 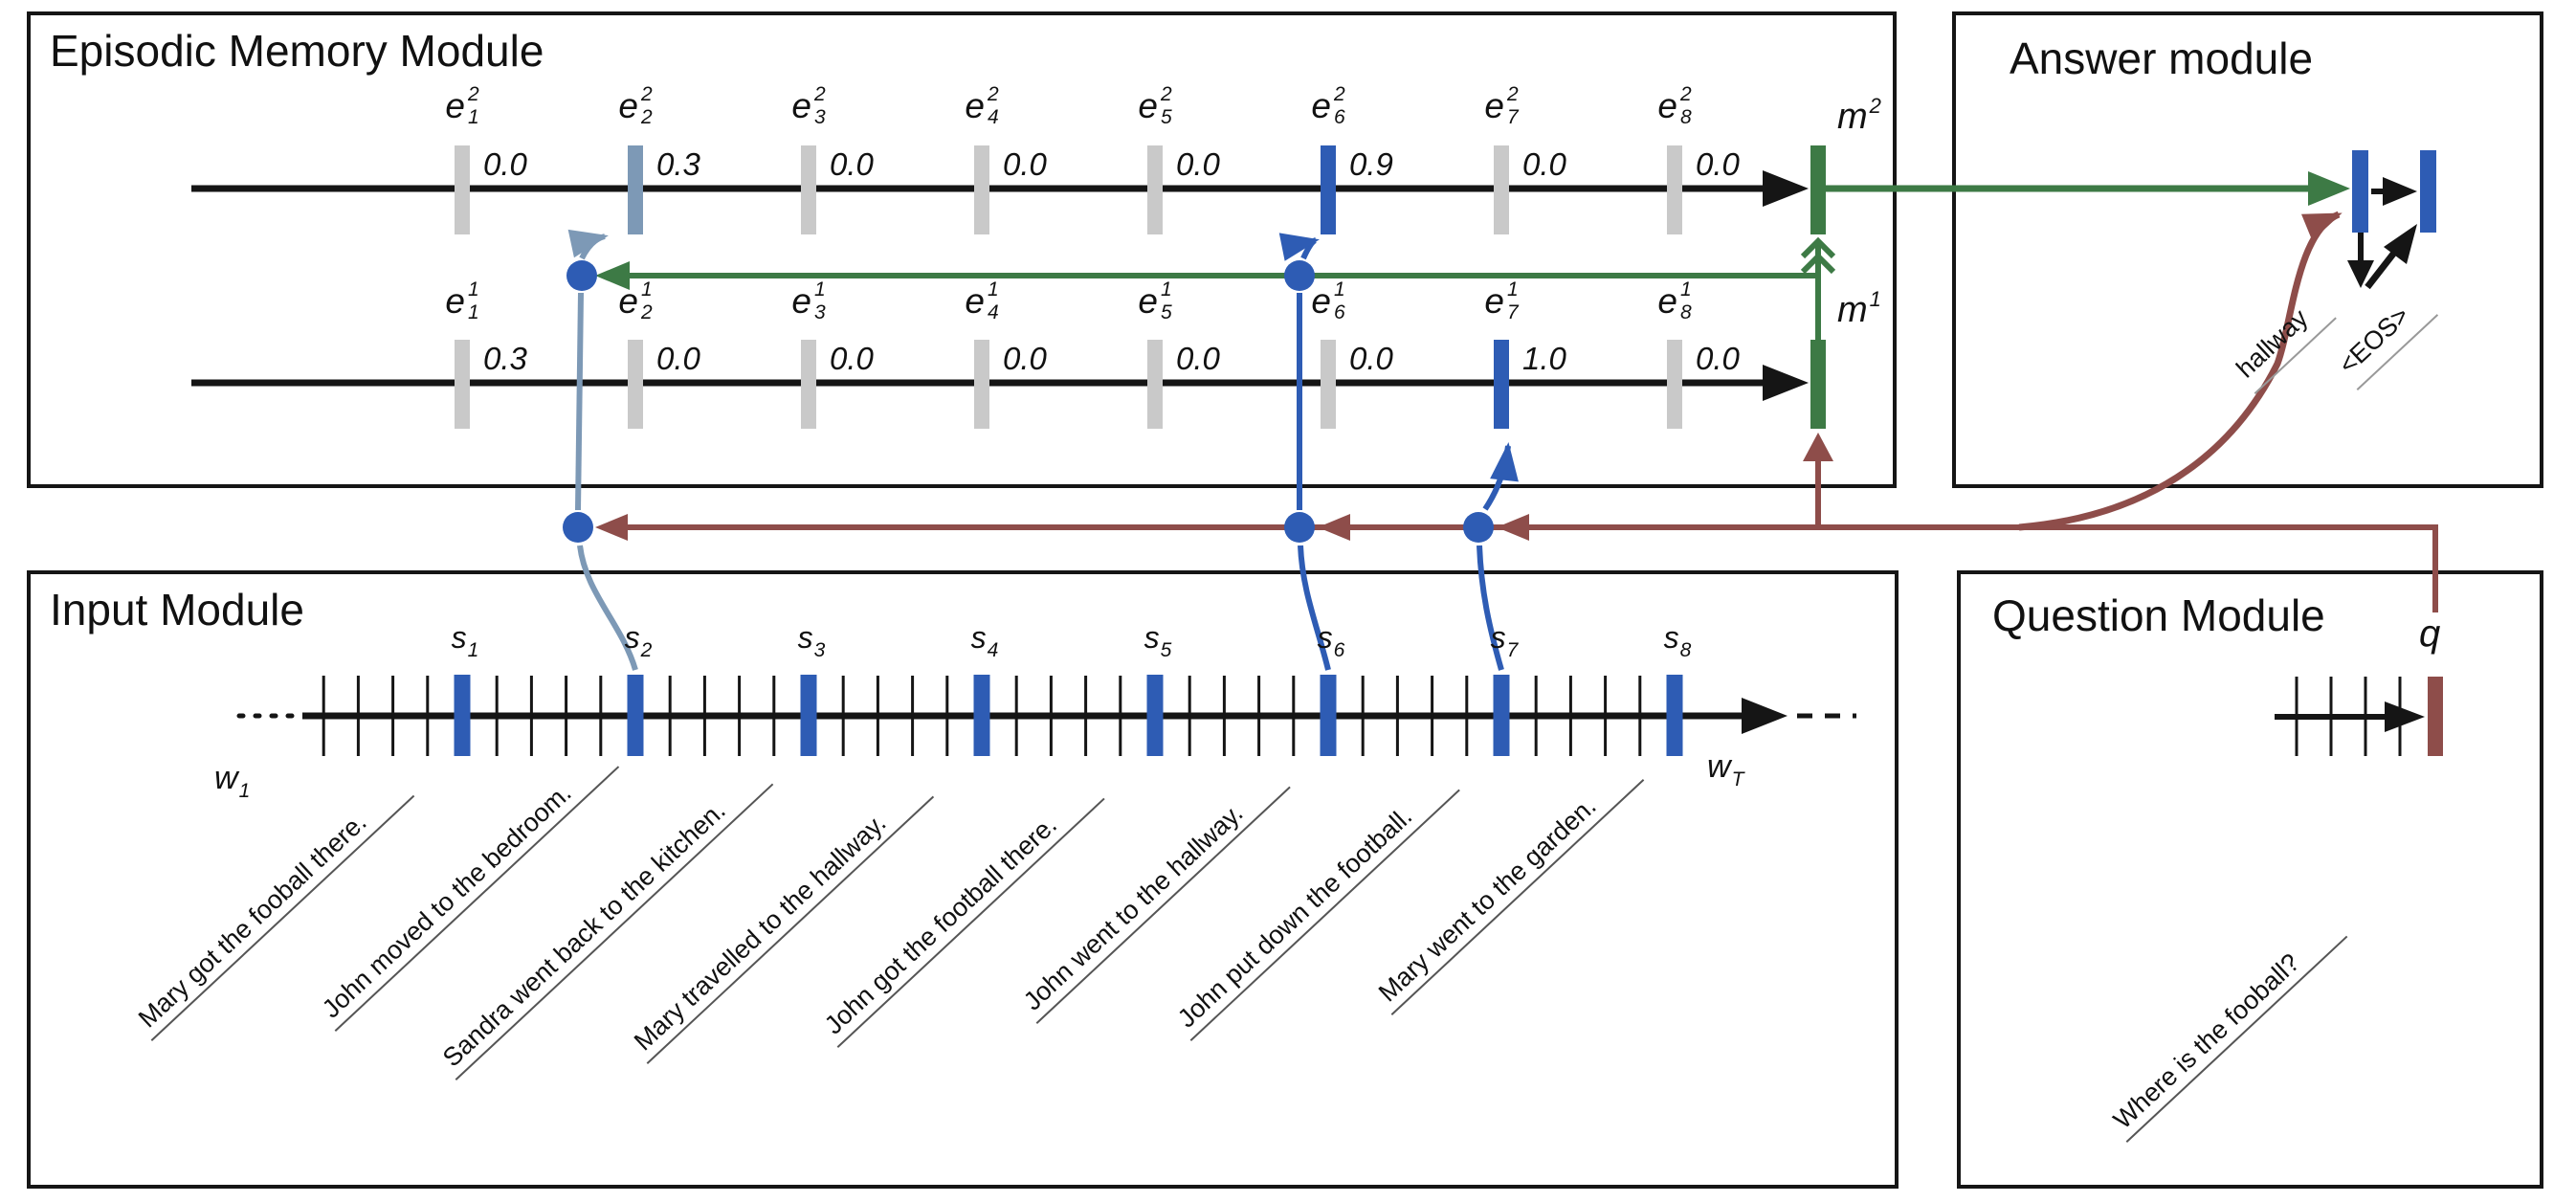 I want to click on gate-value-e5-2: 0.0, so click(x=1198, y=164).